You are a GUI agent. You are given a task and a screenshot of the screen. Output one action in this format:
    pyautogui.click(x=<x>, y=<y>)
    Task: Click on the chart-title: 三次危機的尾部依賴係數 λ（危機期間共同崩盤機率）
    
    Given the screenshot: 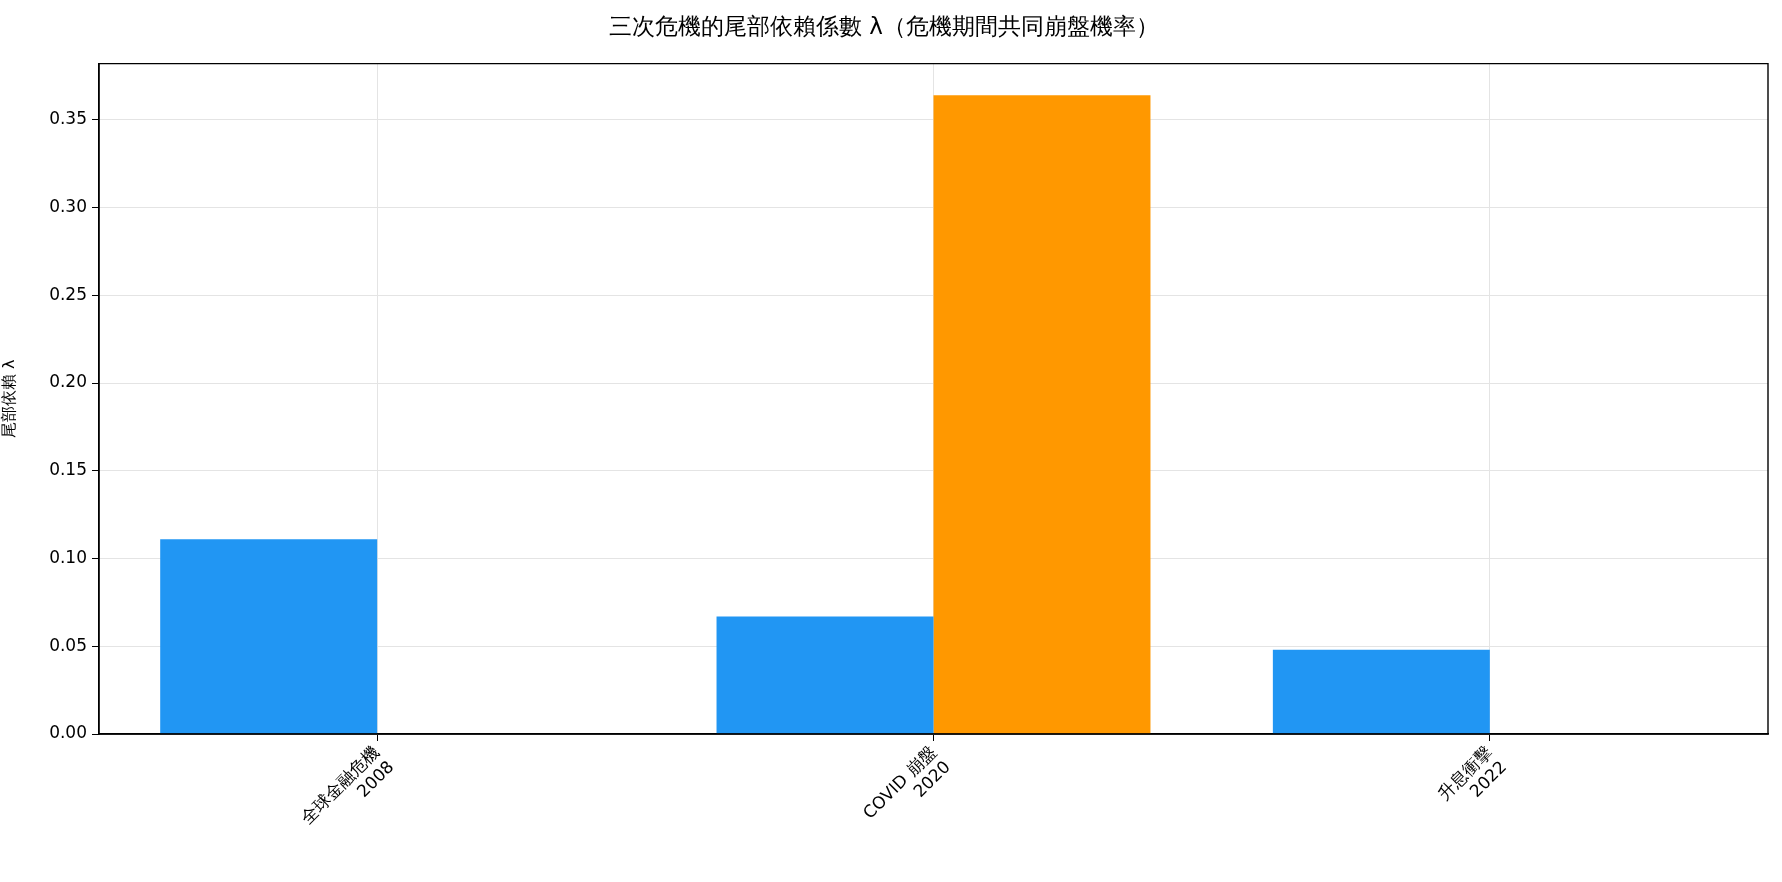 What is the action you would take?
    pyautogui.click(x=884, y=25)
    